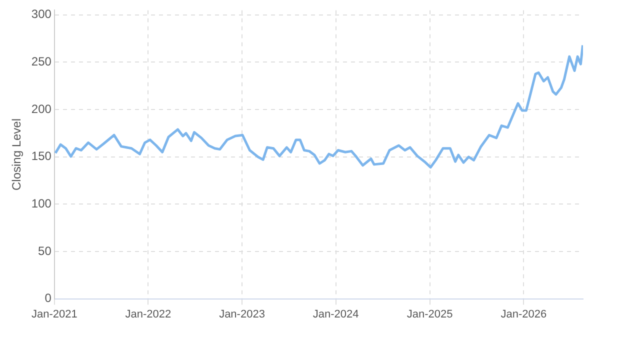 This screenshot has width=623, height=350. I want to click on y-tick-label: 250, so click(41, 61).